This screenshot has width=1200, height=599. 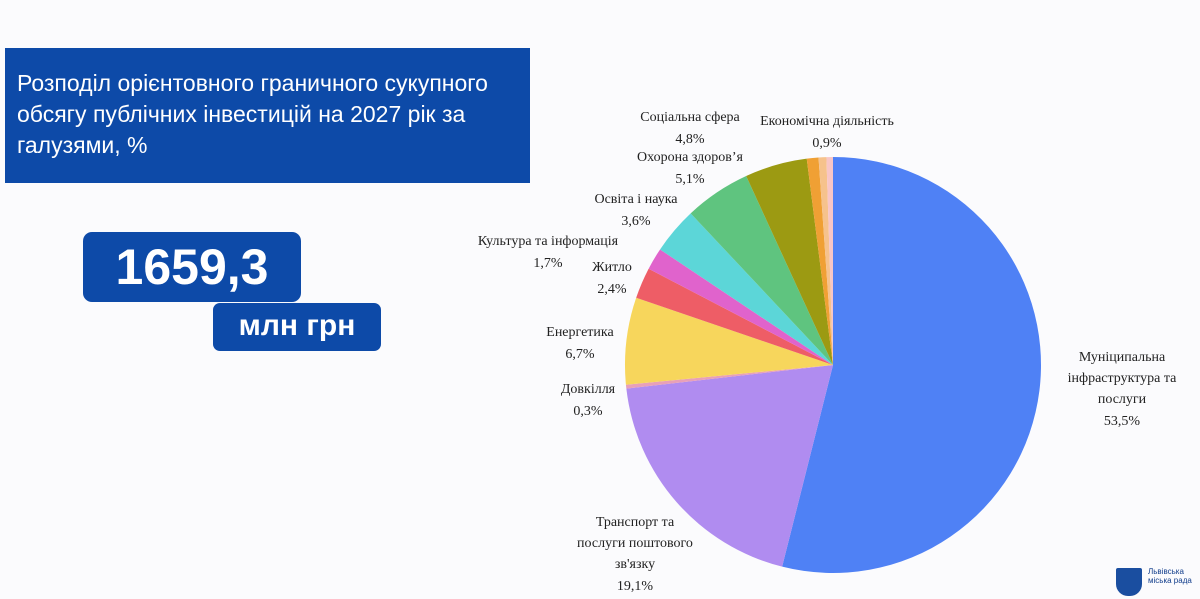 What do you see at coordinates (635, 586) in the screenshot?
I see `value-label: 19,1%` at bounding box center [635, 586].